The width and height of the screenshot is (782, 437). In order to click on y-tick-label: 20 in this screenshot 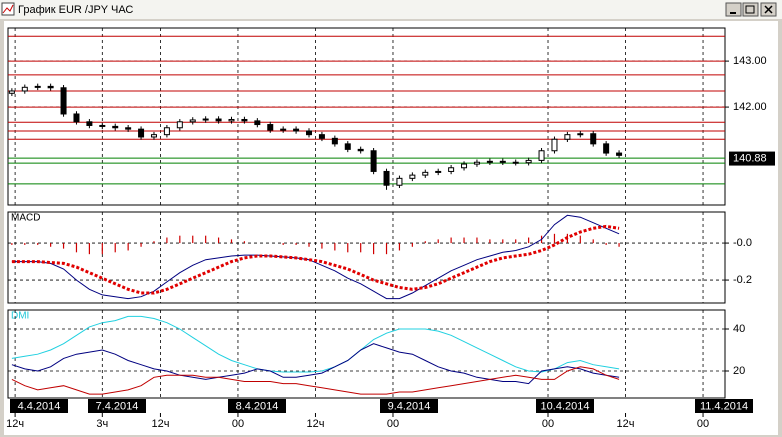, I will do `click(739, 371)`.